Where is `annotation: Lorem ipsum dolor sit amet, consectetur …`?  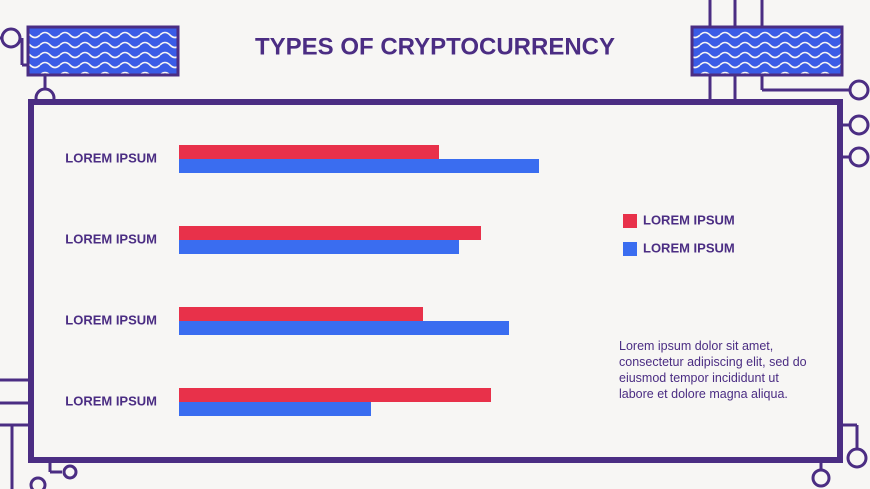
annotation: Lorem ipsum dolor sit amet, consectetur … is located at coordinates (713, 370).